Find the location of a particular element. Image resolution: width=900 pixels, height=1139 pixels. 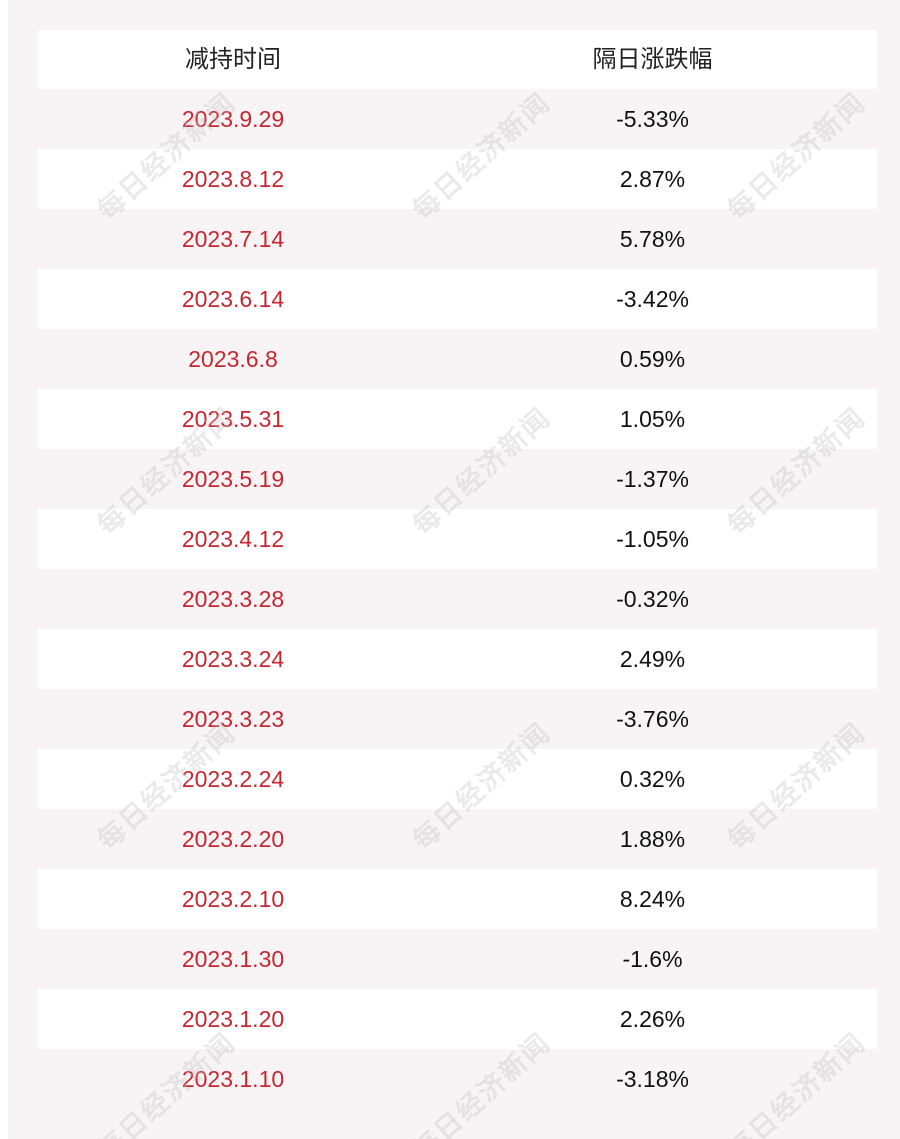

row-date: 2023.3.24 is located at coordinates (233, 659).